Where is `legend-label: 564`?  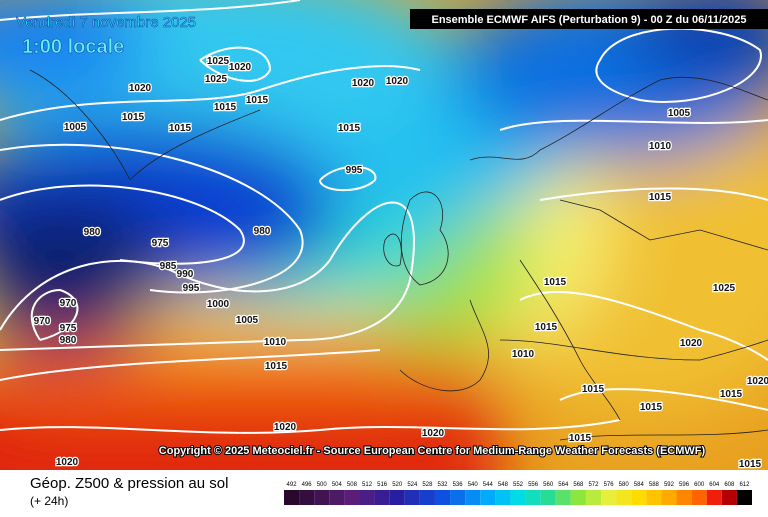 legend-label: 564 is located at coordinates (563, 485).